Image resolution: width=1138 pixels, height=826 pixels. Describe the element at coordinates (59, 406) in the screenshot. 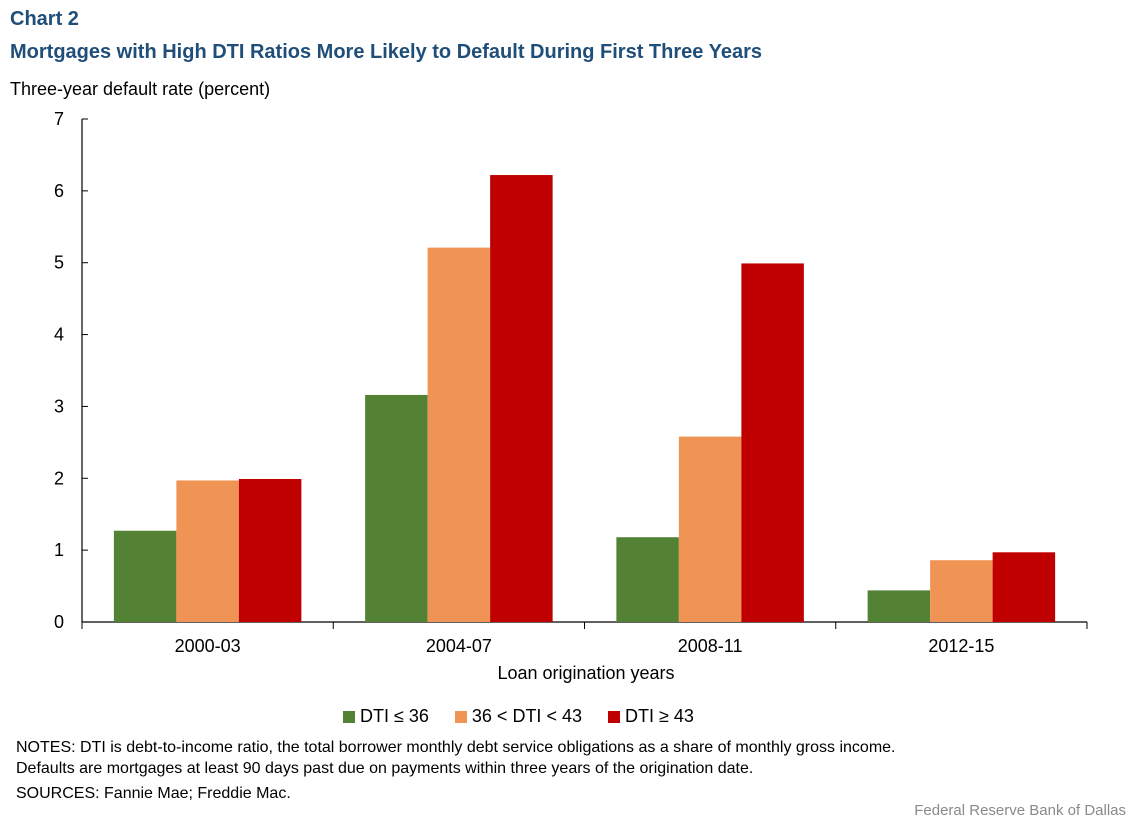

I see `y-tick-label: 3` at that location.